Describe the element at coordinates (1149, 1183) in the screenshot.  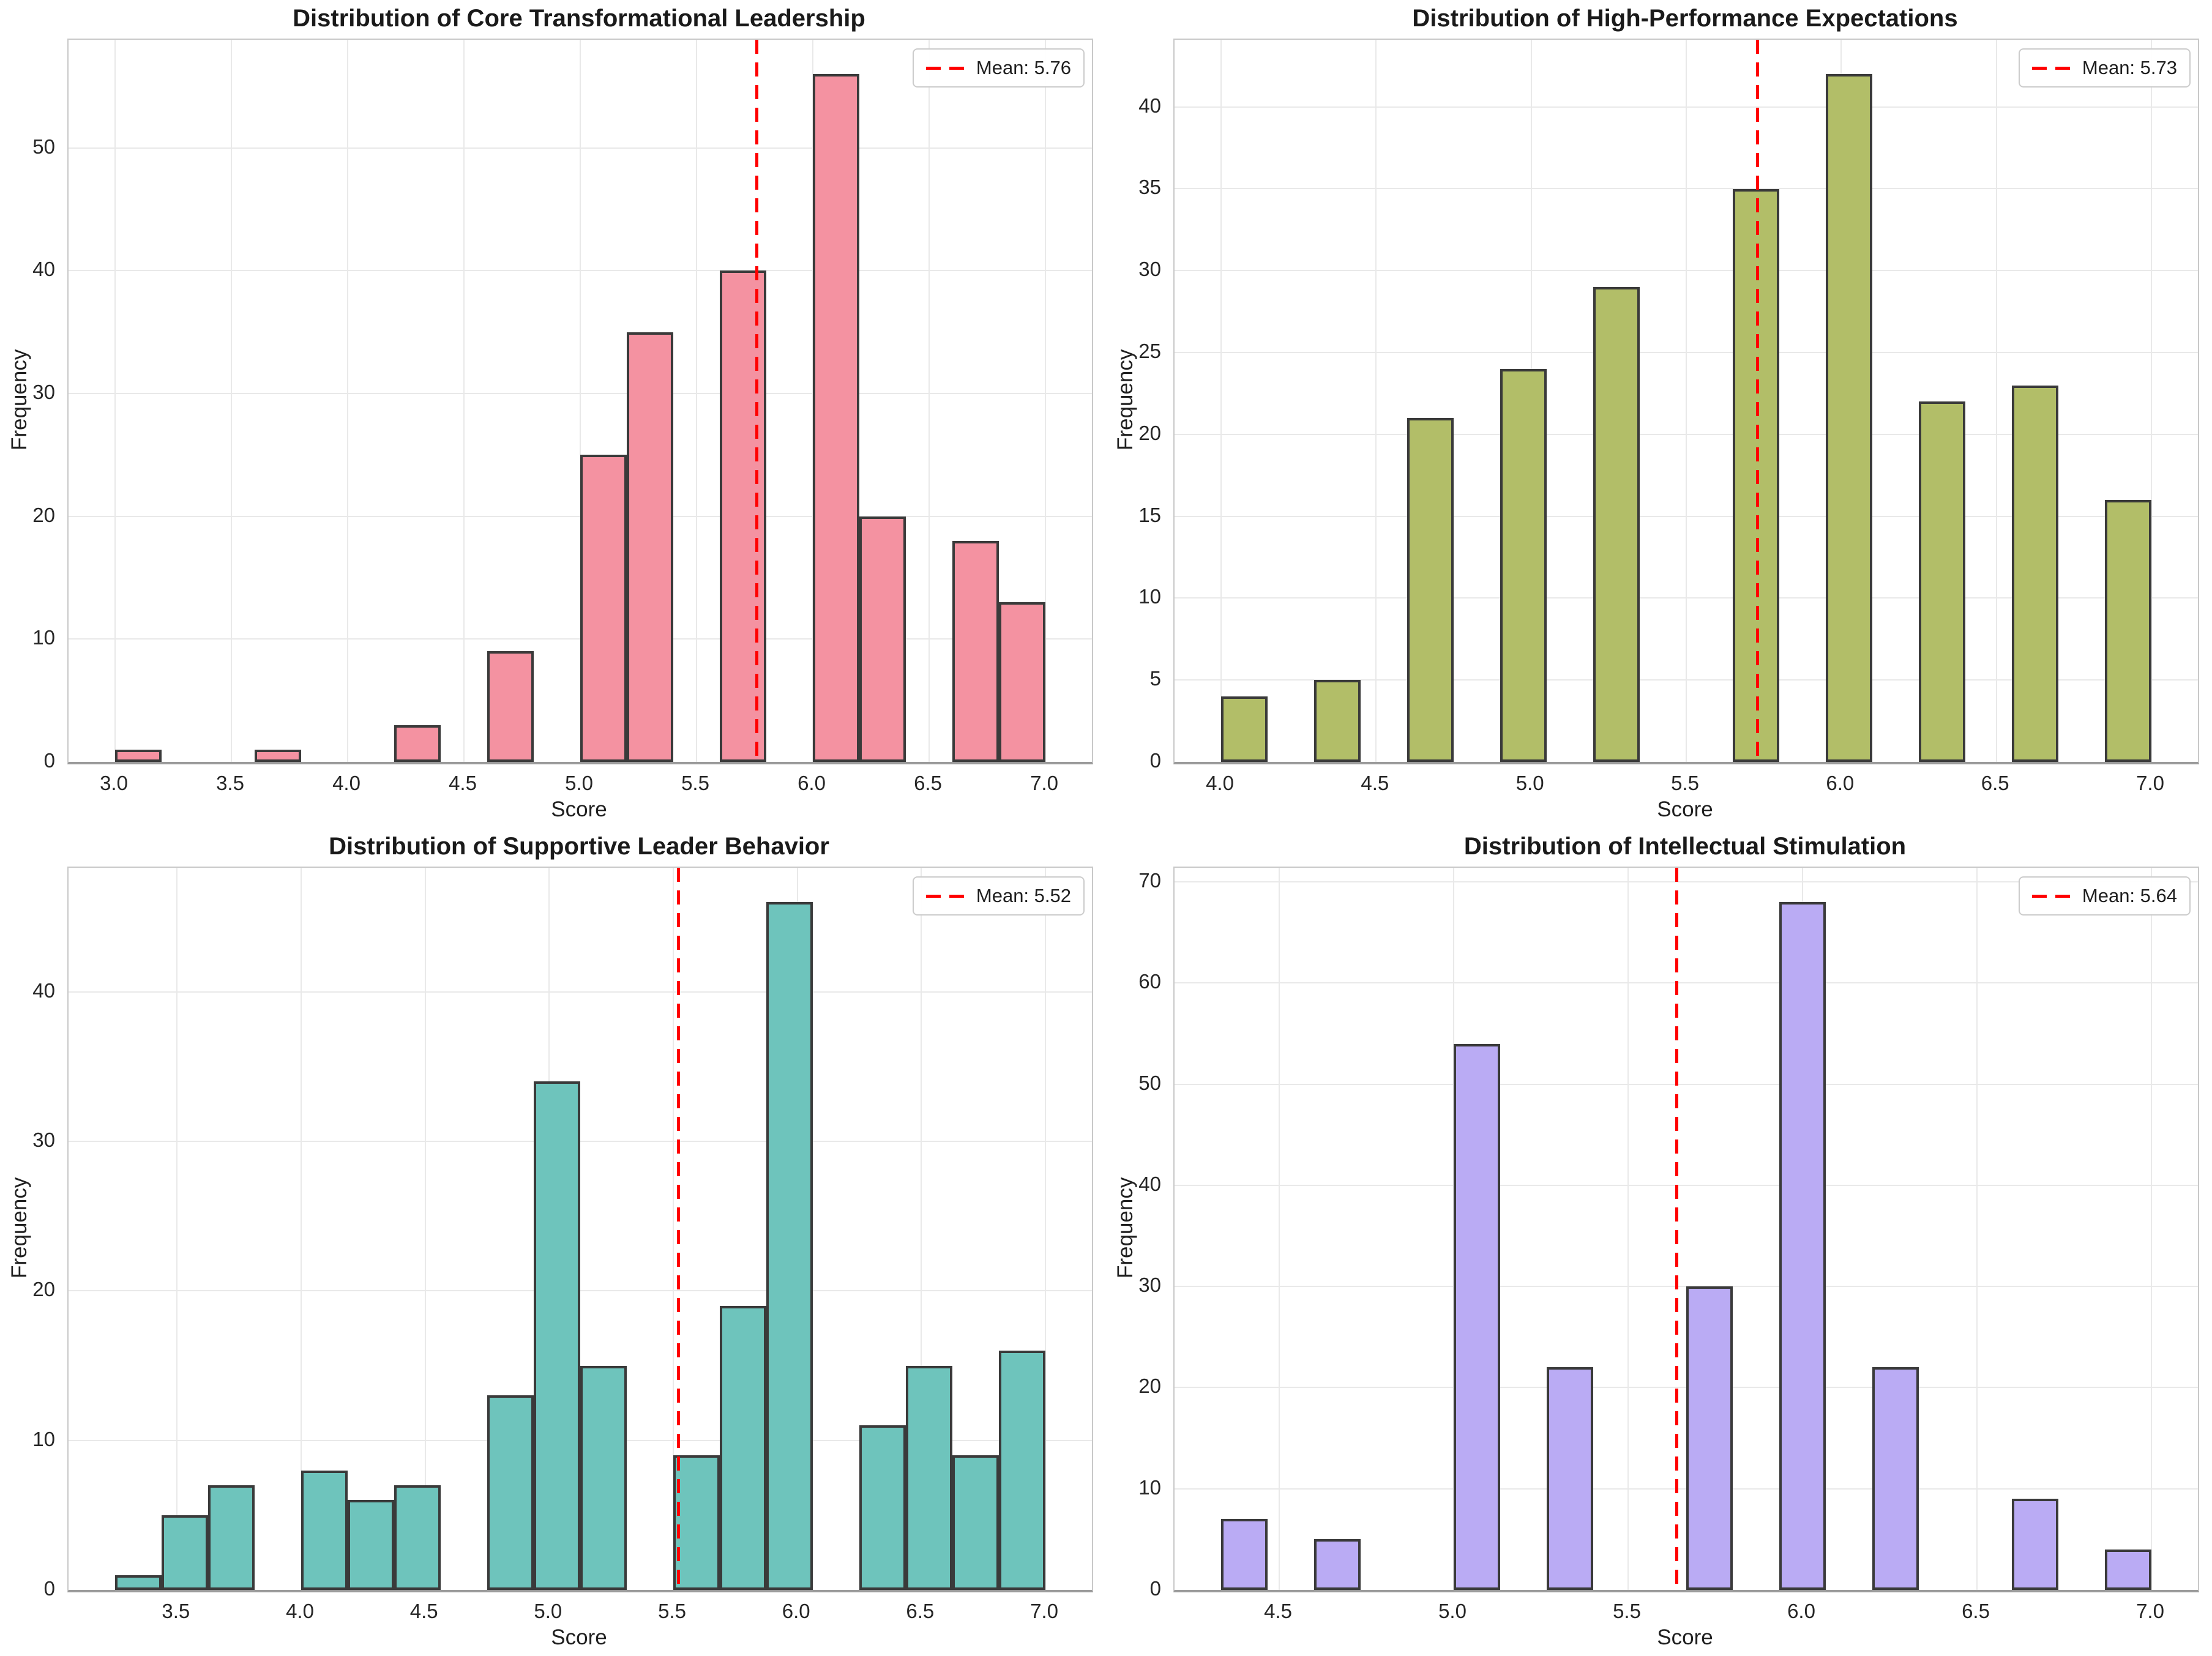
I see `y-tick-label: 40` at that location.